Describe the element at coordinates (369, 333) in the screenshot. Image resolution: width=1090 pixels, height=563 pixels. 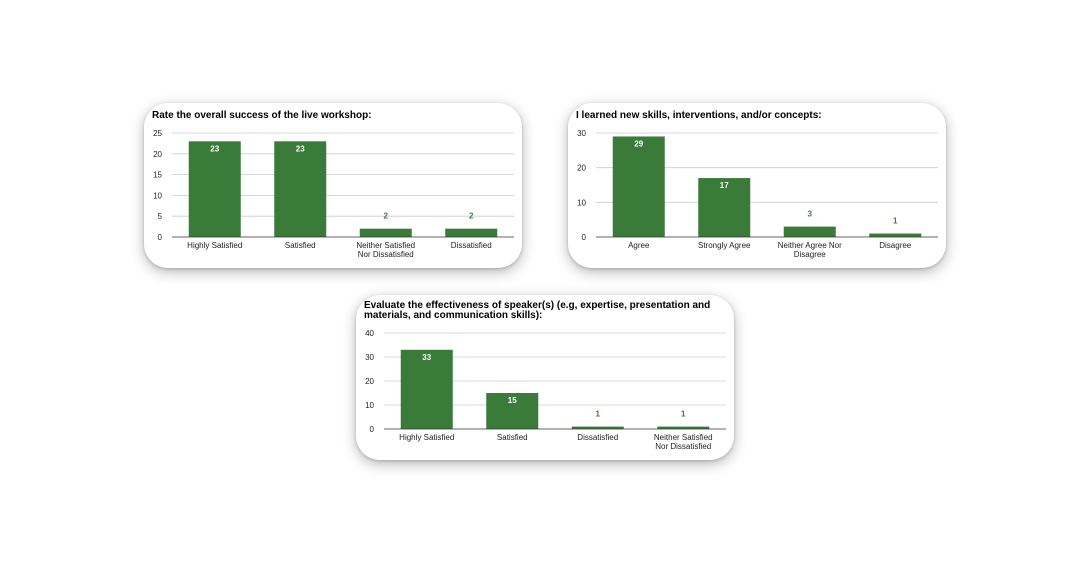
I see `y-tick-label: 40` at that location.